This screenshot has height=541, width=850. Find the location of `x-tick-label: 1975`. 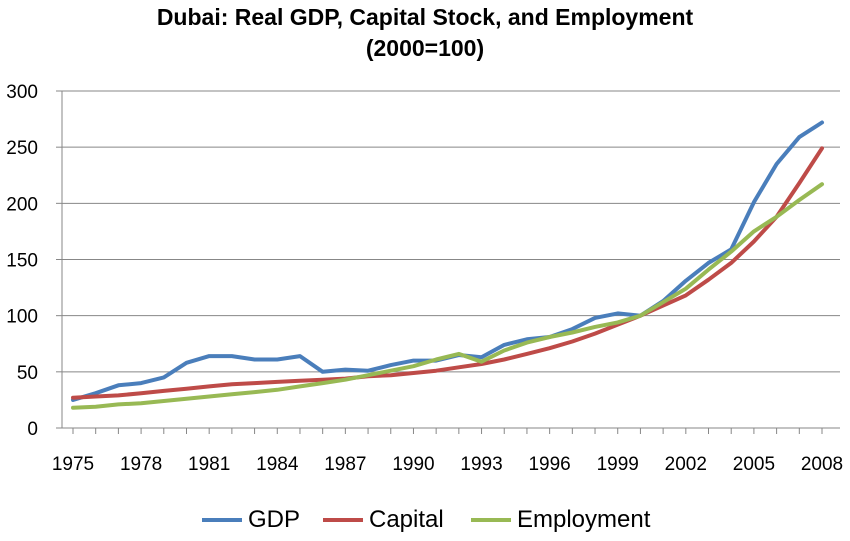

x-tick-label: 1975 is located at coordinates (73, 464).